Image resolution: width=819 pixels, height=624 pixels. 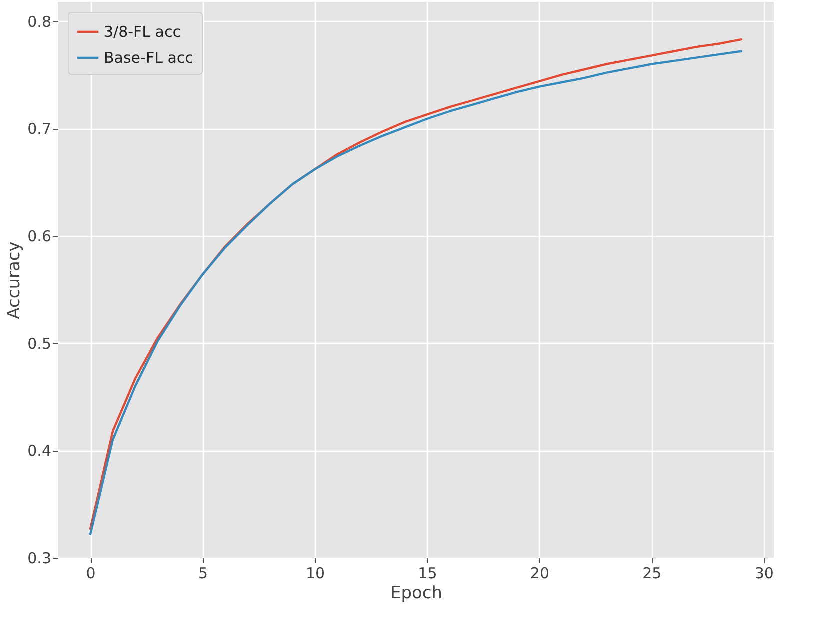 I want to click on x-axis-title: Epoch, so click(x=416, y=594).